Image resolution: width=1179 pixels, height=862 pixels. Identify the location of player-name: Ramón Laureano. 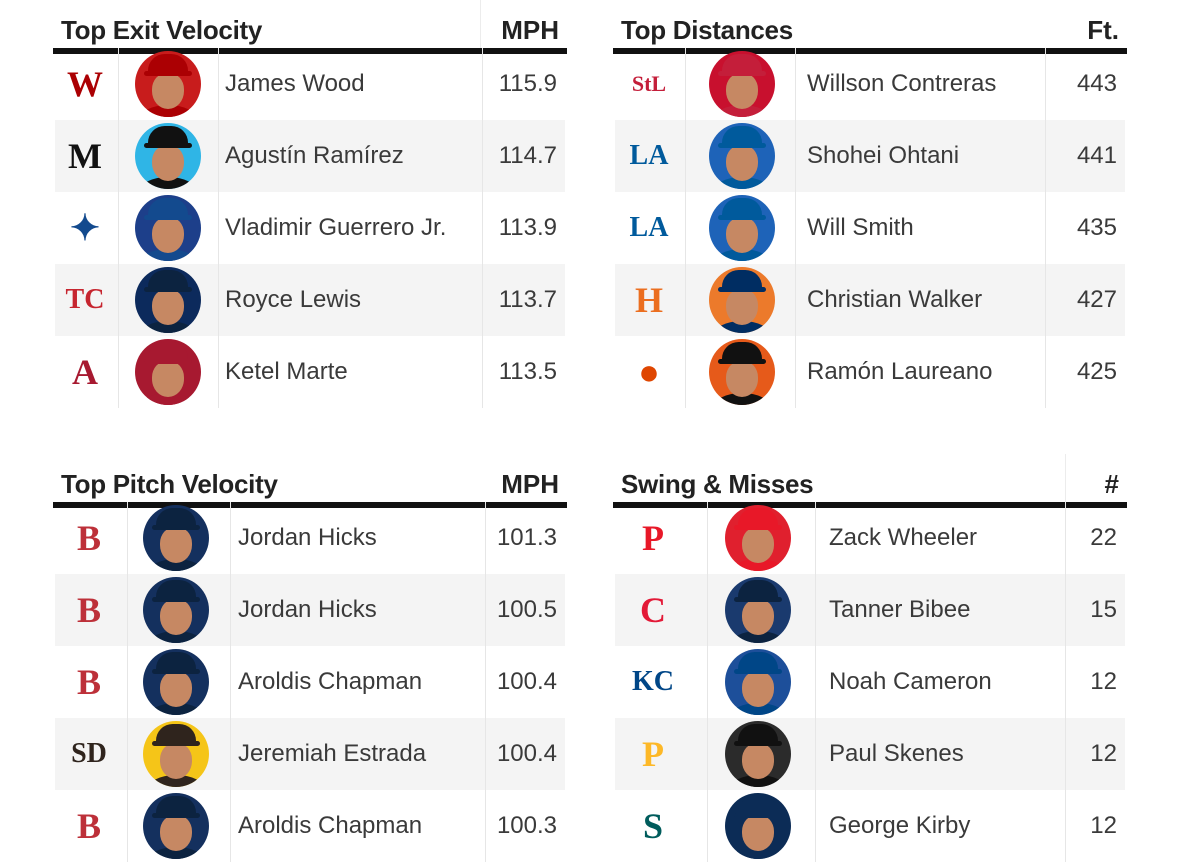
(900, 371).